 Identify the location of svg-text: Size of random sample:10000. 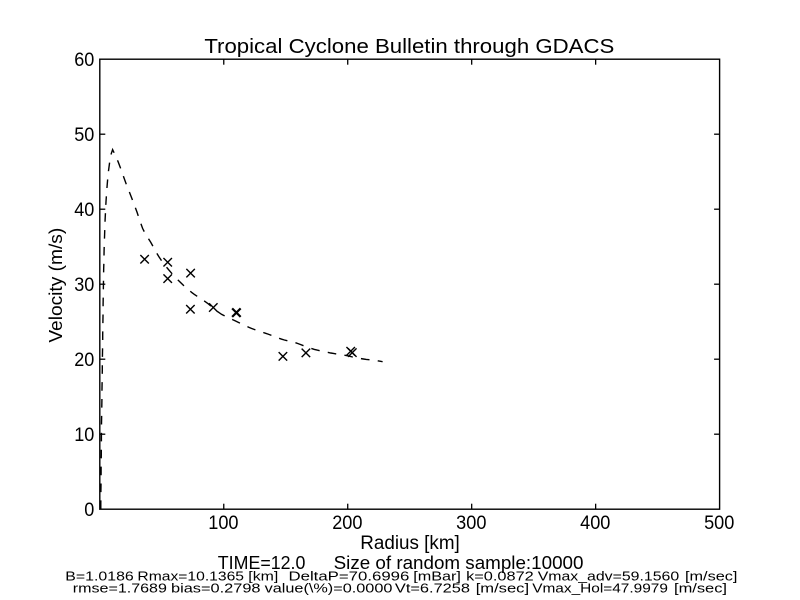
(459, 562).